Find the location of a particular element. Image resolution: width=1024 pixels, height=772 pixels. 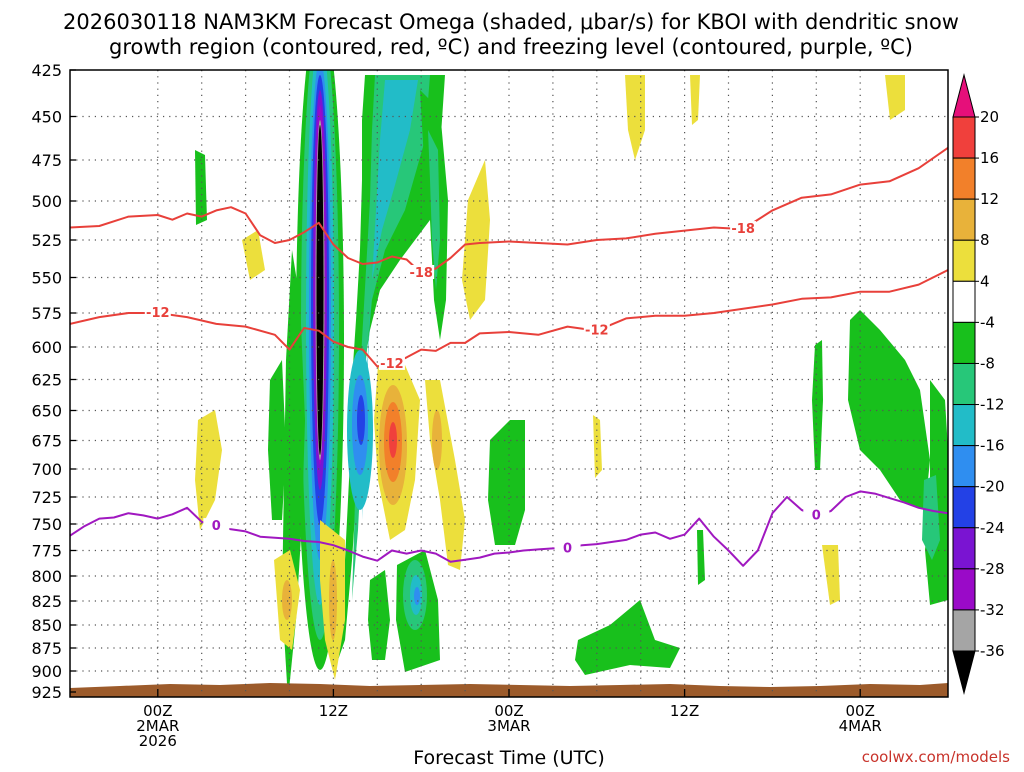

x-tick-label-0-1: 2MAR is located at coordinates (157, 726).